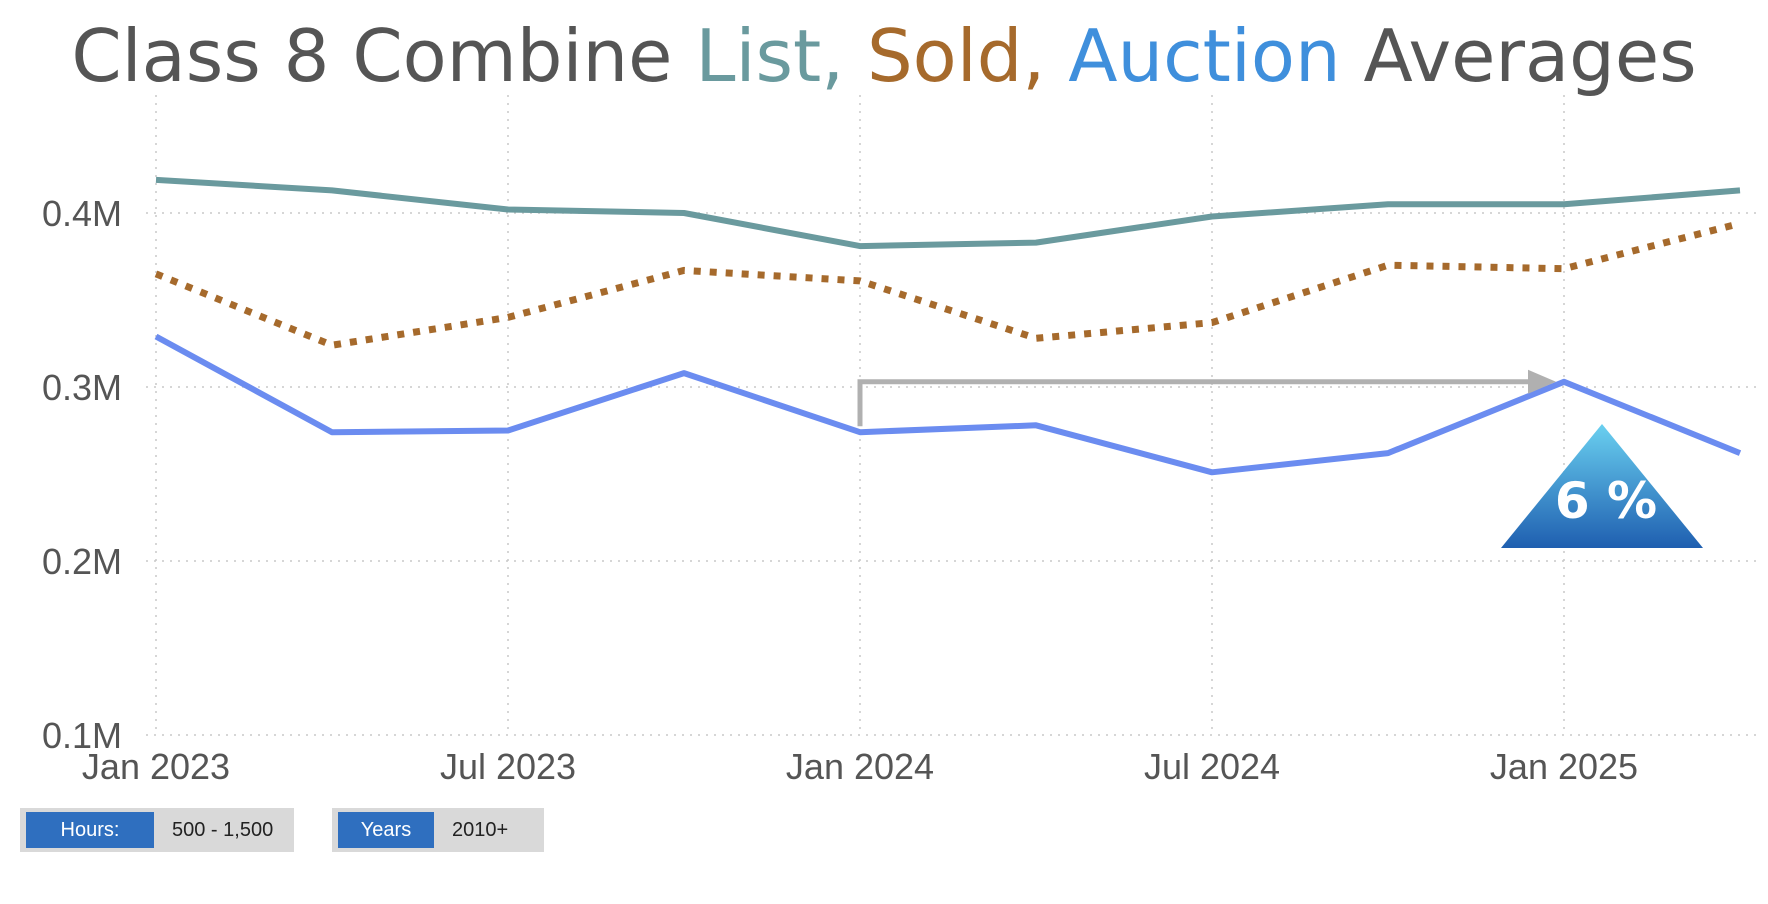 This screenshot has width=1768, height=904. What do you see at coordinates (82, 213) in the screenshot?
I see `y-tick-label: 0.4M` at bounding box center [82, 213].